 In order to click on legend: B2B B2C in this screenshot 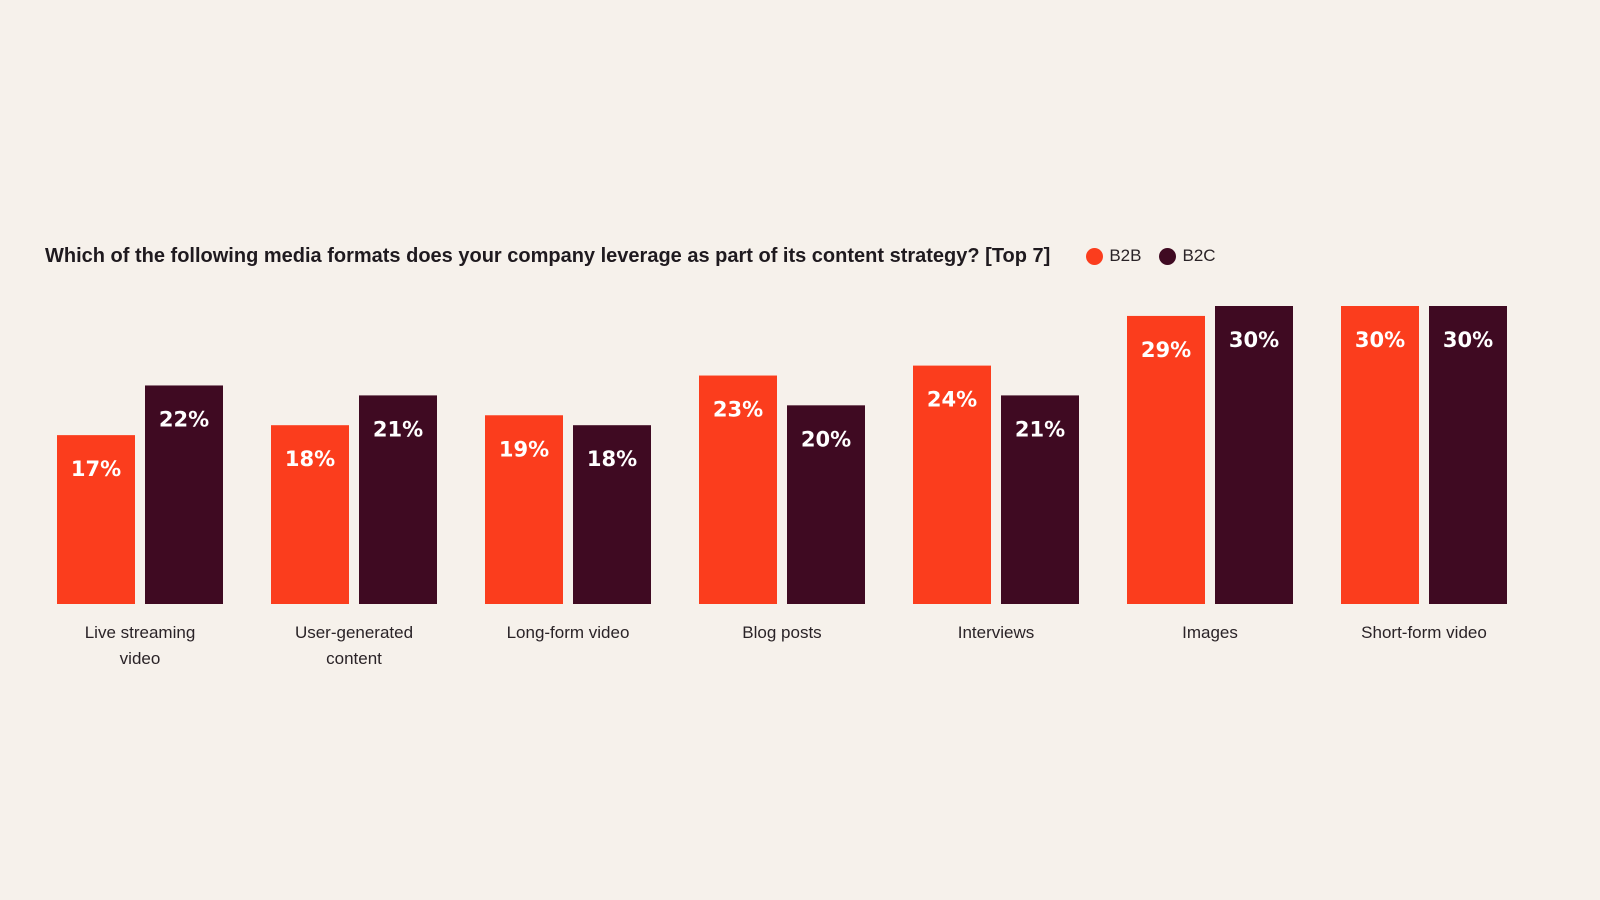, I will do `click(1159, 256)`.